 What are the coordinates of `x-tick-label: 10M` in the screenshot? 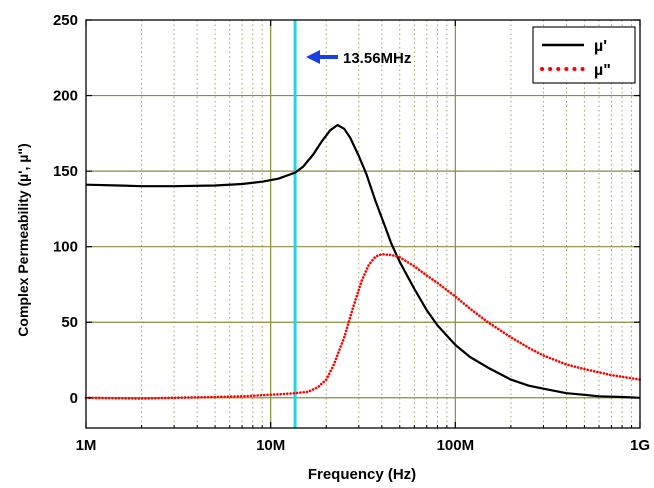 It's located at (270, 445).